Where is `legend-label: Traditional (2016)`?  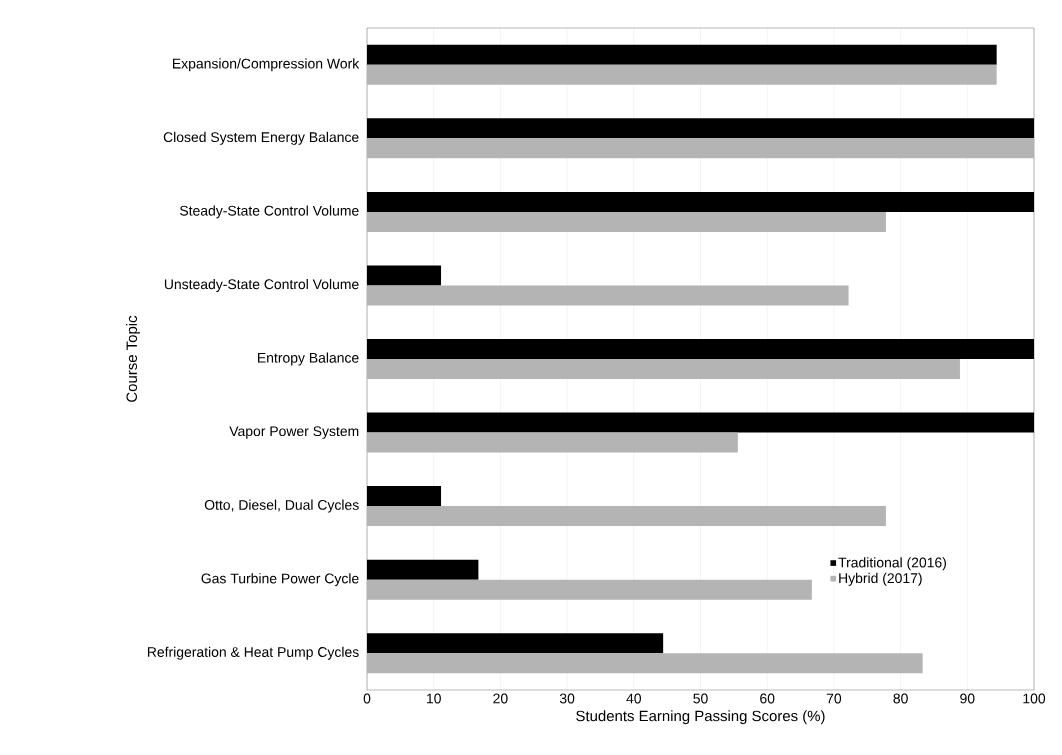 legend-label: Traditional (2016) is located at coordinates (892, 564).